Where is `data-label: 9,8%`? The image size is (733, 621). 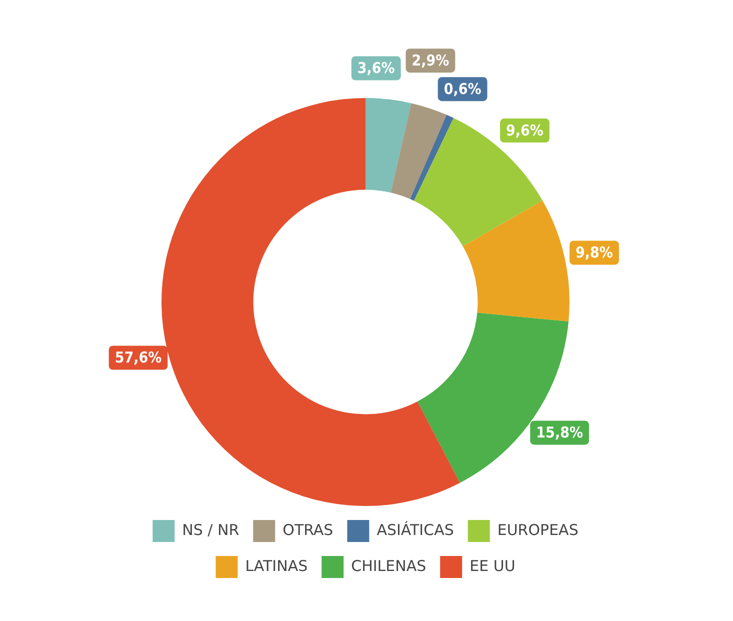 data-label: 9,8% is located at coordinates (595, 253).